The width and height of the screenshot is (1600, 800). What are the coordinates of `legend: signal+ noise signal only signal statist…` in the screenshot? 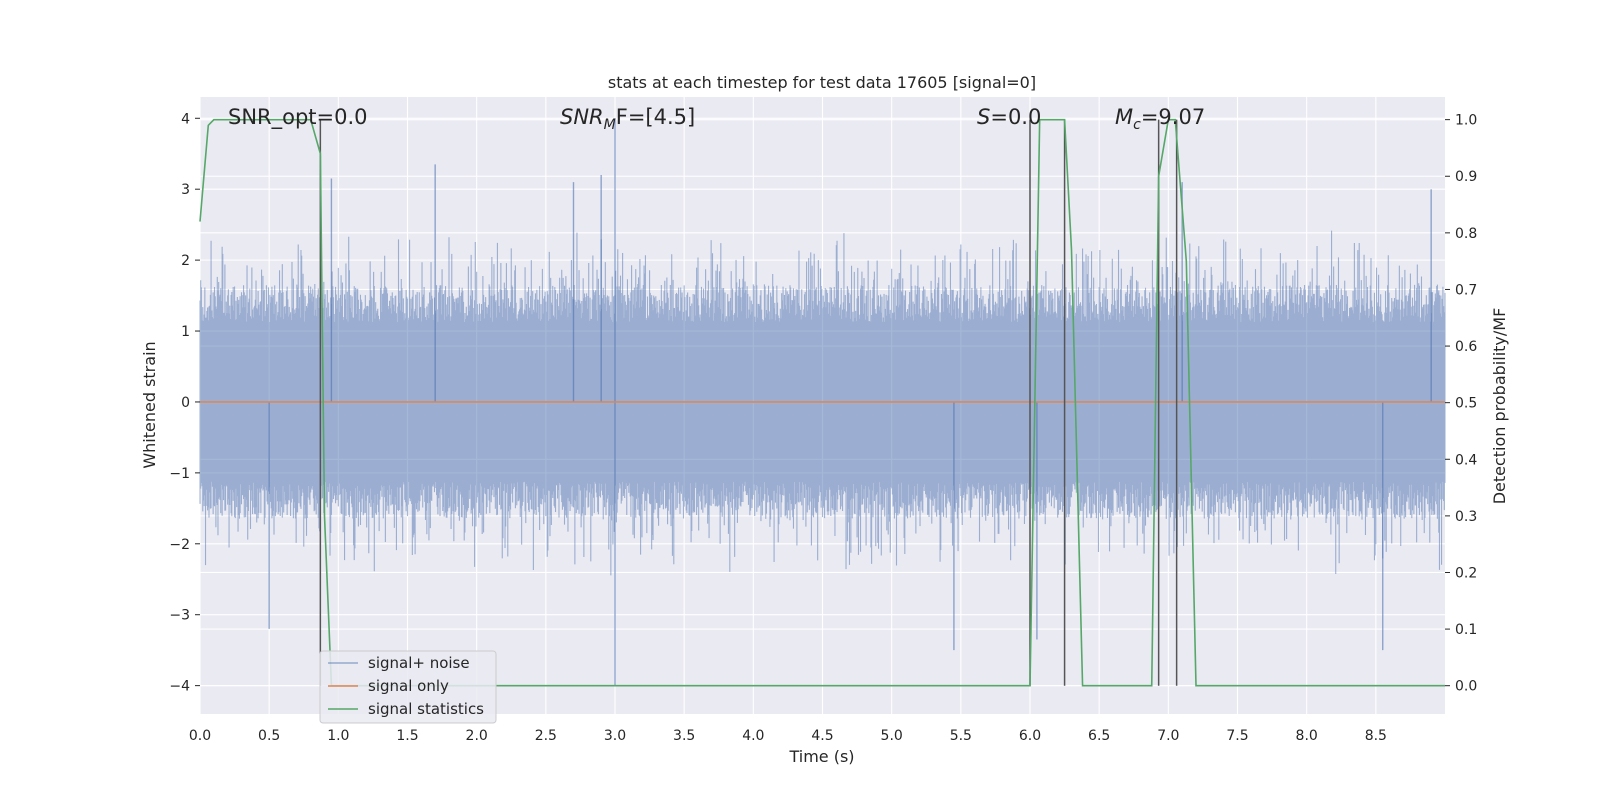 It's located at (408, 687).